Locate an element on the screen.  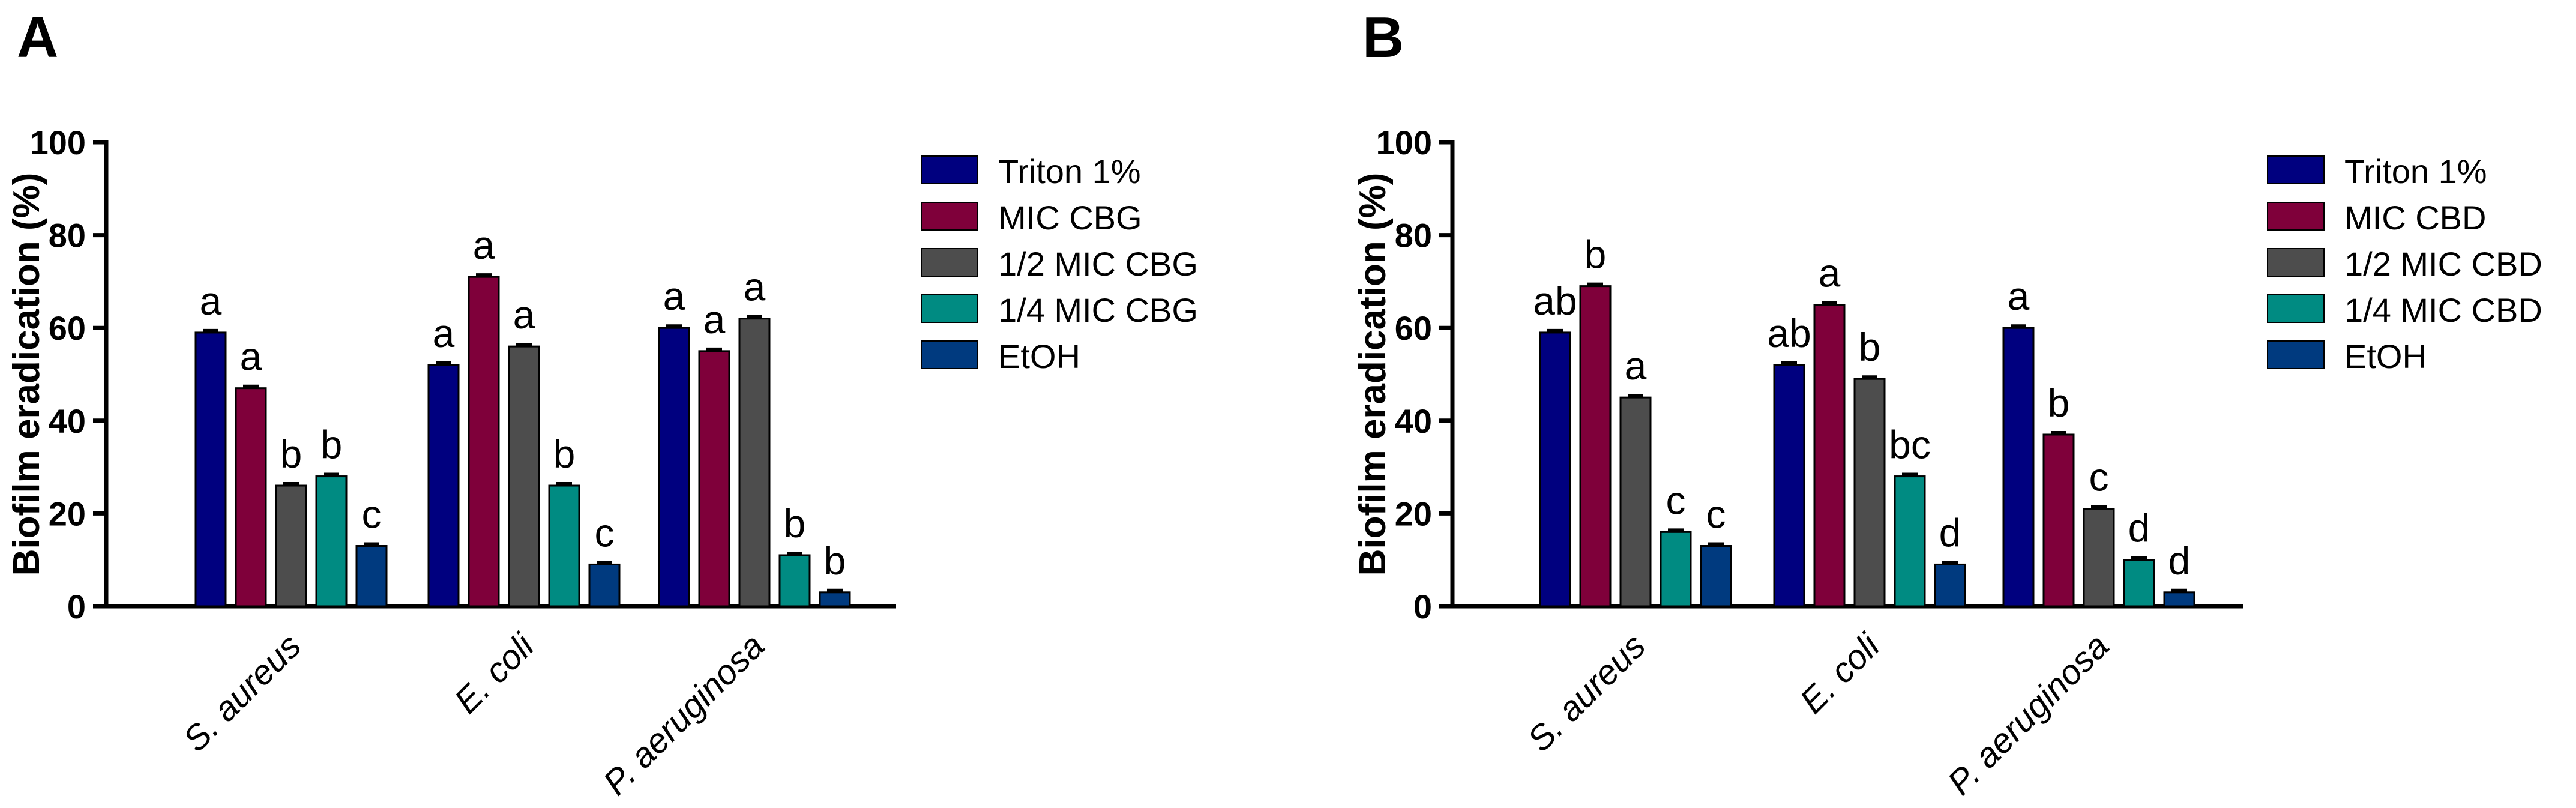
legend-label: 1/4 MIC CBD is located at coordinates (2443, 310).